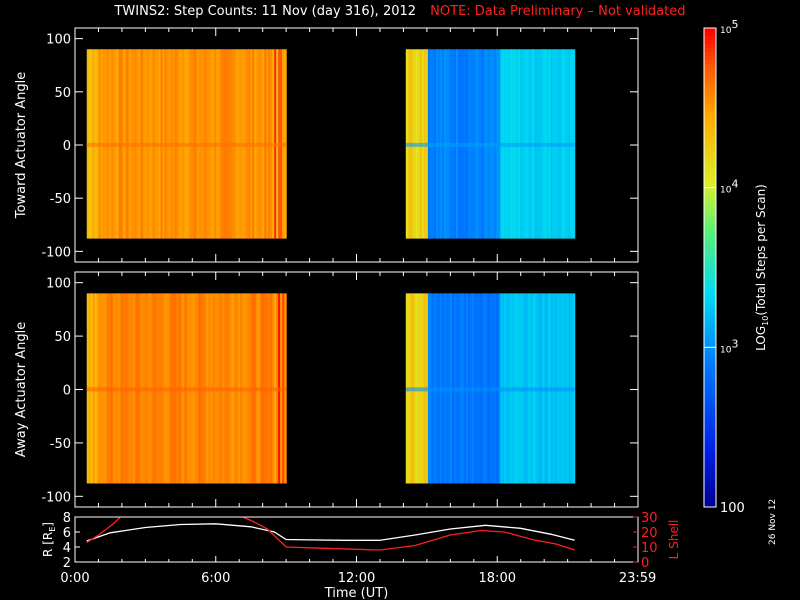 This screenshot has width=800, height=600. What do you see at coordinates (67, 563) in the screenshot?
I see `y-tick-label: 2` at bounding box center [67, 563].